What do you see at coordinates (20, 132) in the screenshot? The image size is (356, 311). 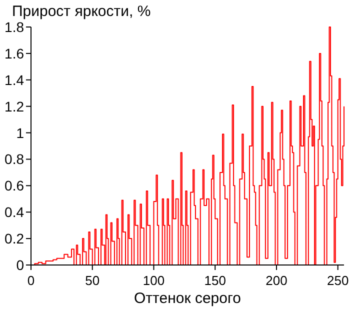 I see `y-tick-label: 1` at bounding box center [20, 132].